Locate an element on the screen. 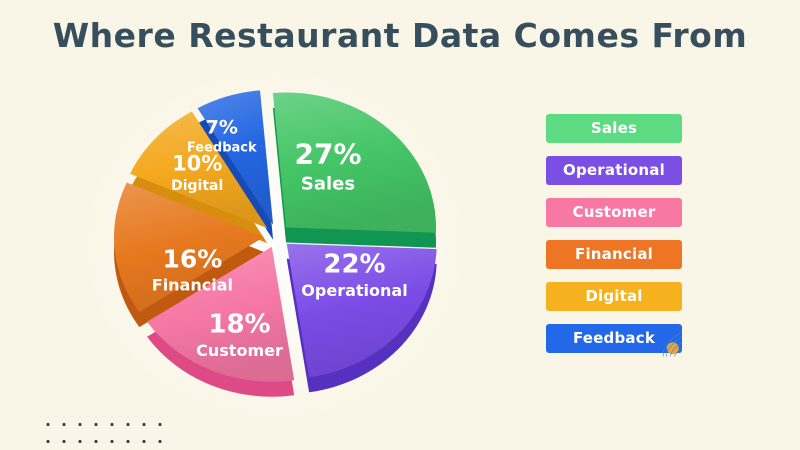 The height and width of the screenshot is (450, 800). pie-slice-customer is located at coordinates (221, 314).